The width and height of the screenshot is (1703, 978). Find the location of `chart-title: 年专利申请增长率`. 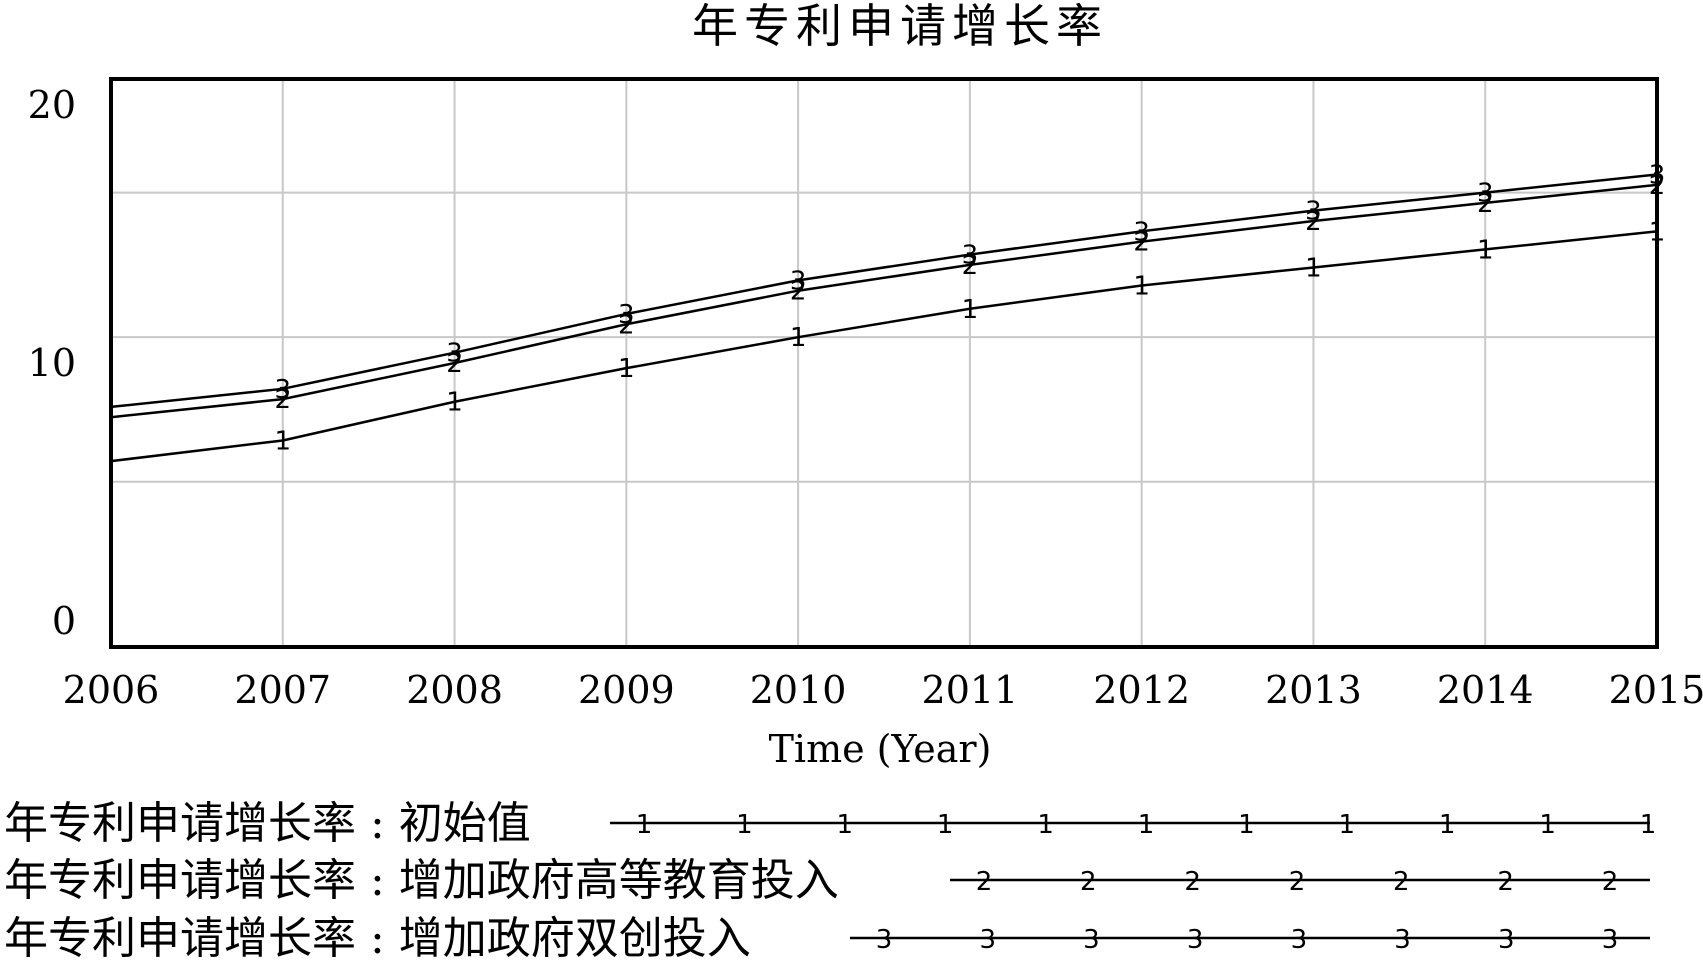

chart-title: 年专利申请增长率 is located at coordinates (900, 26).